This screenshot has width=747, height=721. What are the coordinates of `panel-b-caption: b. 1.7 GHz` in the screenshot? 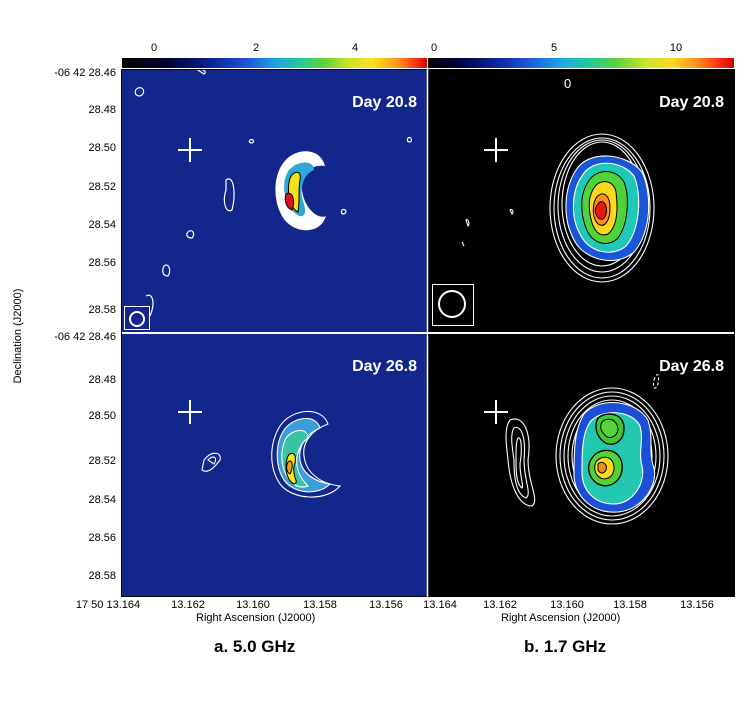 It's located at (565, 646).